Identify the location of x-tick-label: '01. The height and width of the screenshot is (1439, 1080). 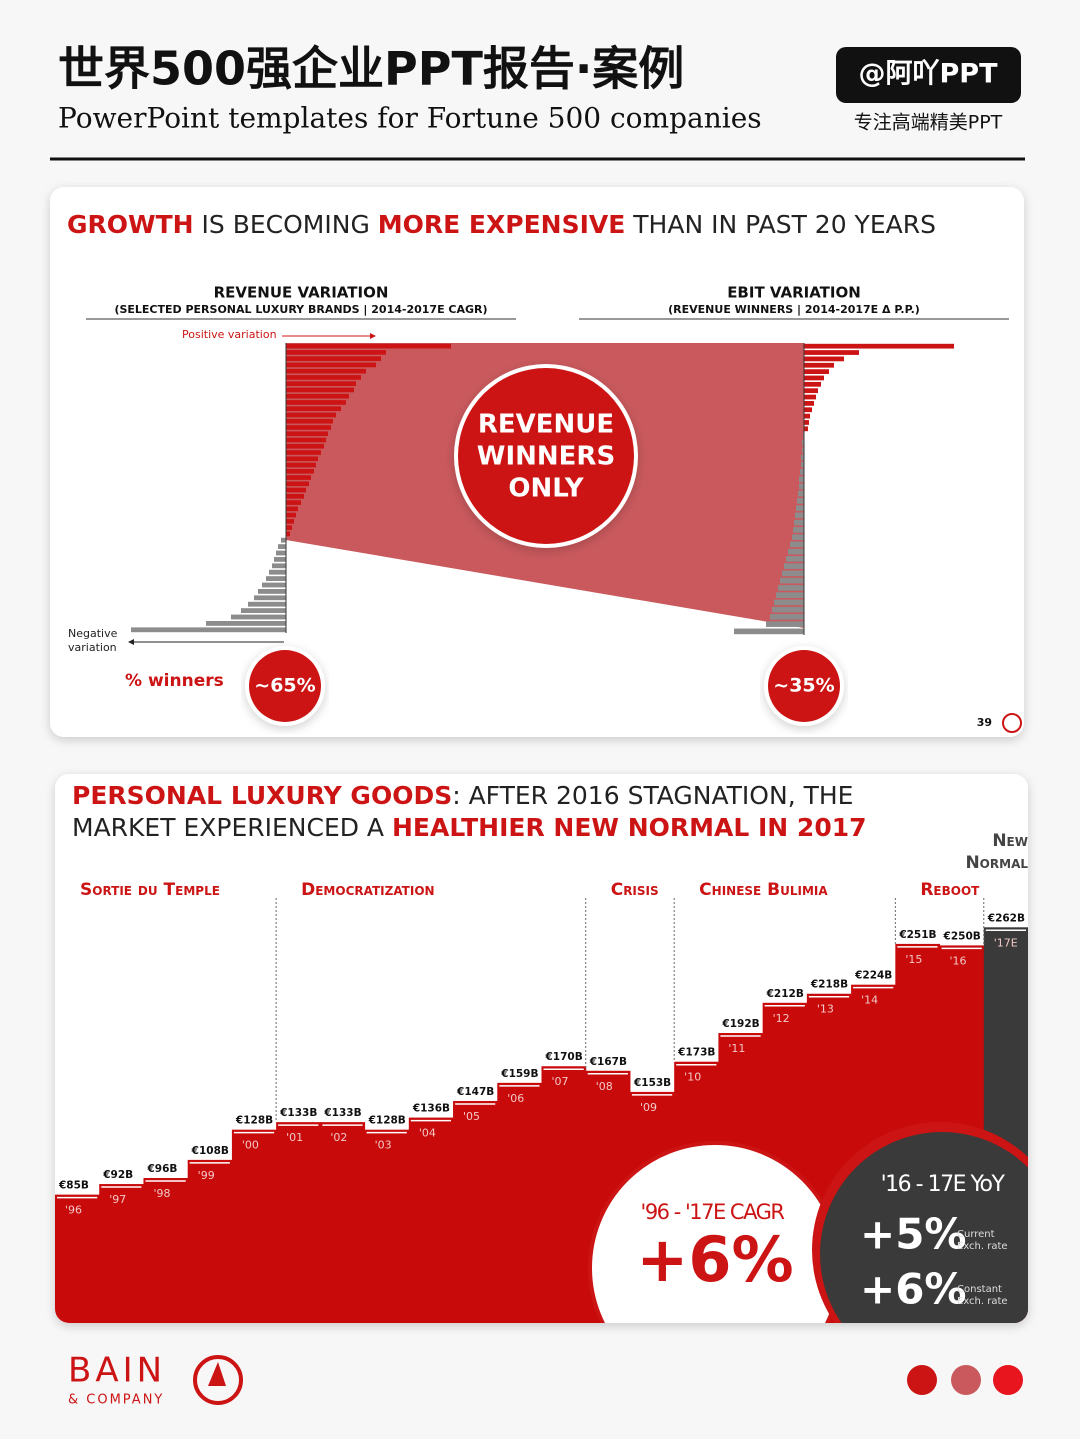
(294, 1137).